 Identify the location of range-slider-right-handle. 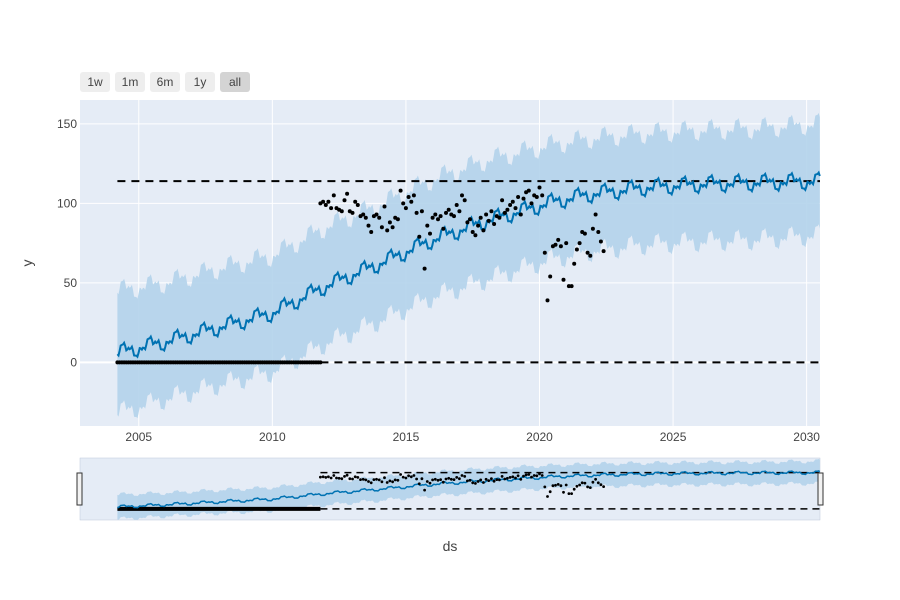
(820, 489).